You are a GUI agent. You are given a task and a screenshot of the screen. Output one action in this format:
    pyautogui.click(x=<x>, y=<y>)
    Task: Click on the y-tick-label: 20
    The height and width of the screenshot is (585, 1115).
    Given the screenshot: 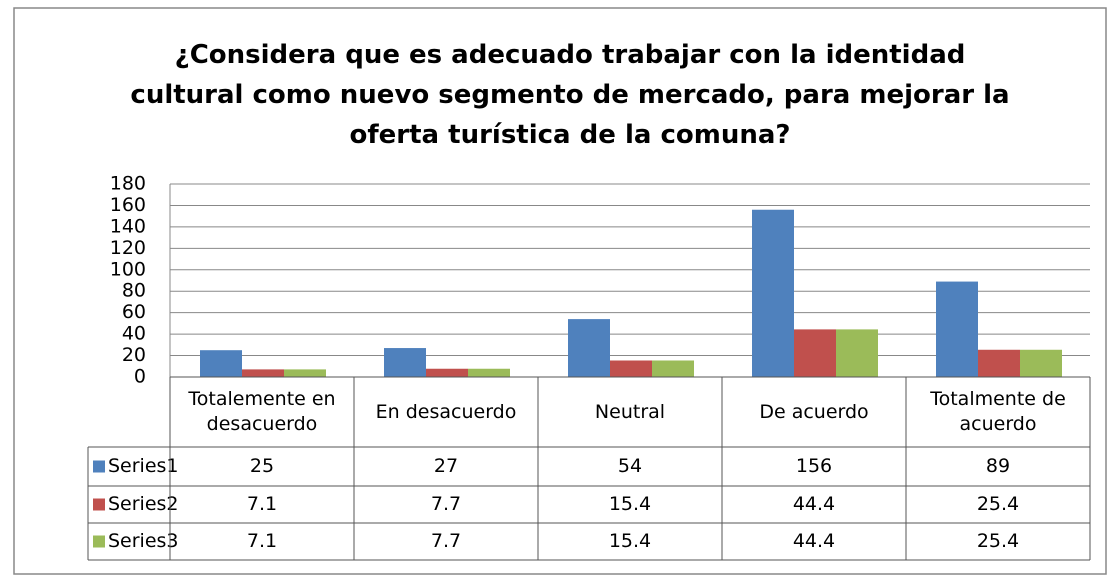 What is the action you would take?
    pyautogui.click(x=134, y=355)
    